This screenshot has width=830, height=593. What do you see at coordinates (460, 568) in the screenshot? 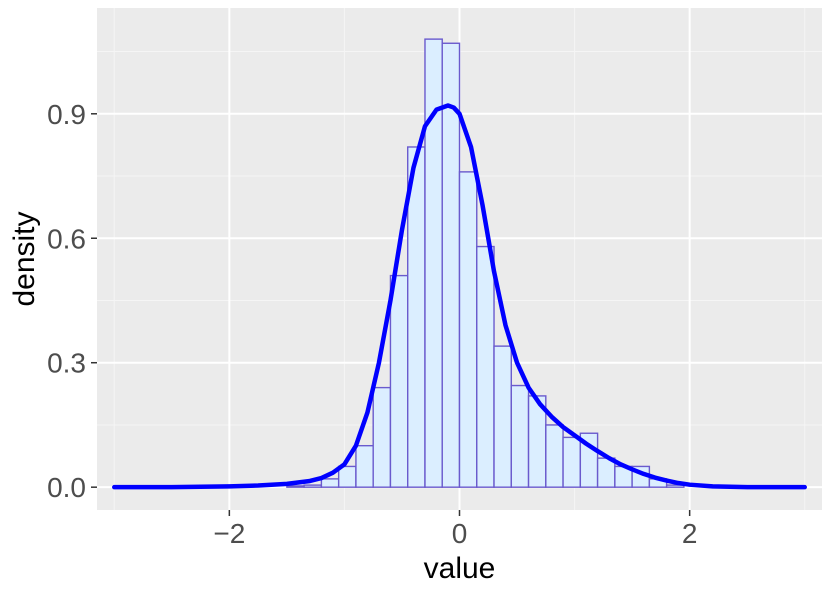
I see `x-axis-title: value` at bounding box center [460, 568].